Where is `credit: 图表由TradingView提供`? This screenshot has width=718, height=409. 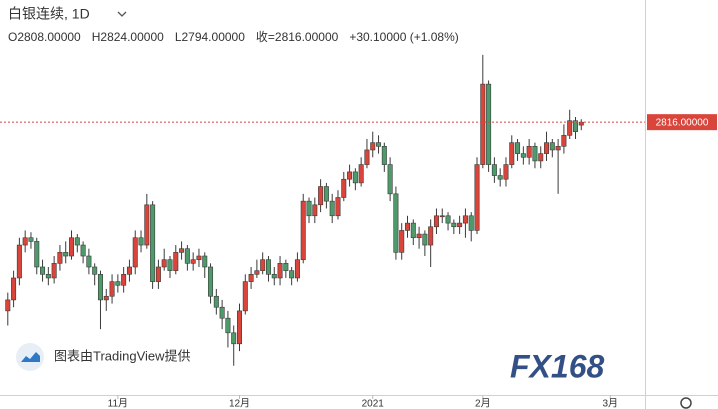
credit: 图表由TradingView提供 is located at coordinates (103, 357).